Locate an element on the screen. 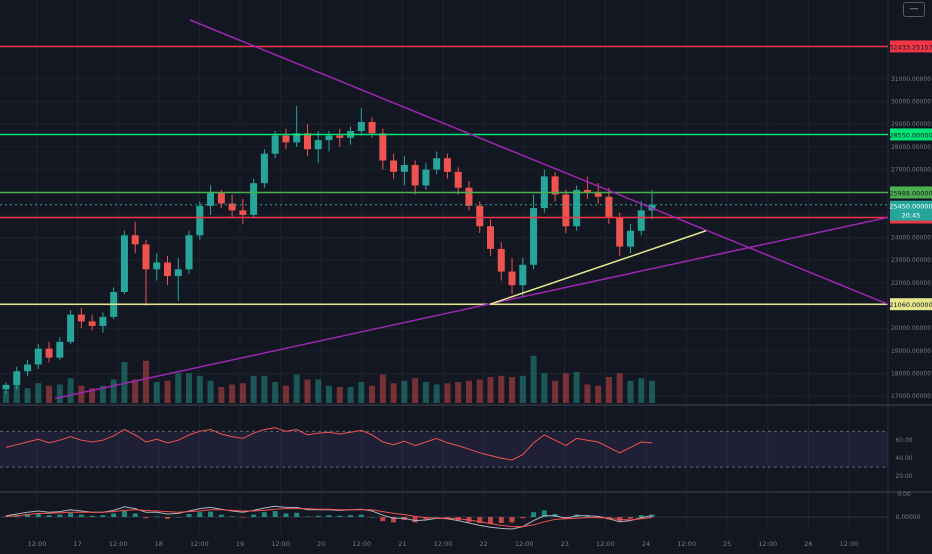 The width and height of the screenshot is (932, 554). time-tick-label: 17 is located at coordinates (77, 544).